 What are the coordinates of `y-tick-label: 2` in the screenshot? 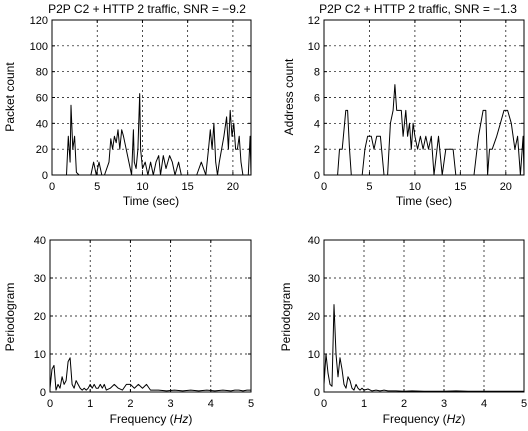 It's located at (317, 150).